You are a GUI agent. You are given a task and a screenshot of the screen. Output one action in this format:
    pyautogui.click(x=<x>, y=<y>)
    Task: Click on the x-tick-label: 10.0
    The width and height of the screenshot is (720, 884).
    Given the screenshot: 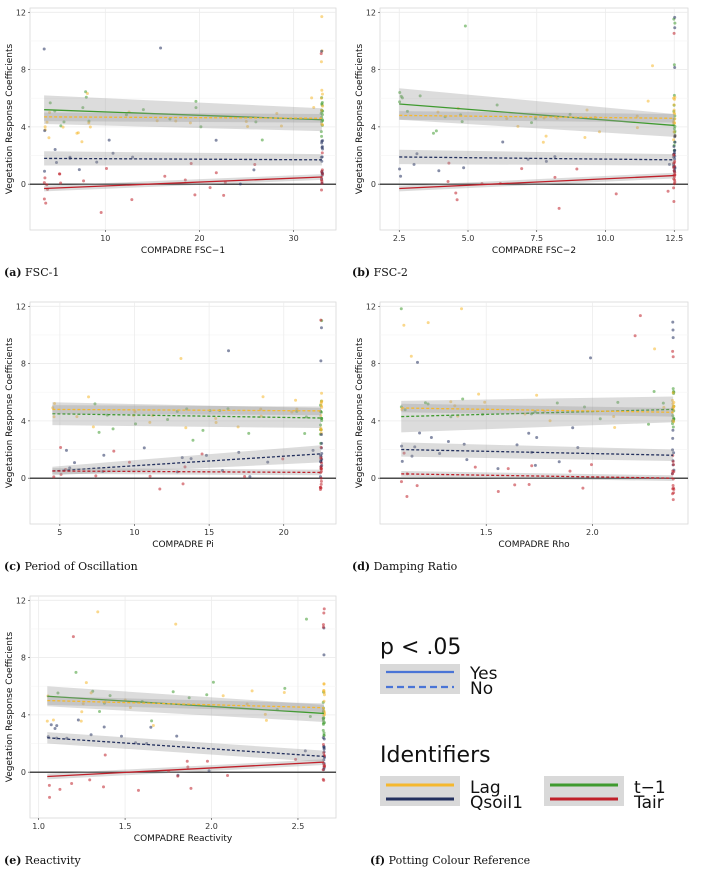 What is the action you would take?
    pyautogui.click(x=606, y=238)
    